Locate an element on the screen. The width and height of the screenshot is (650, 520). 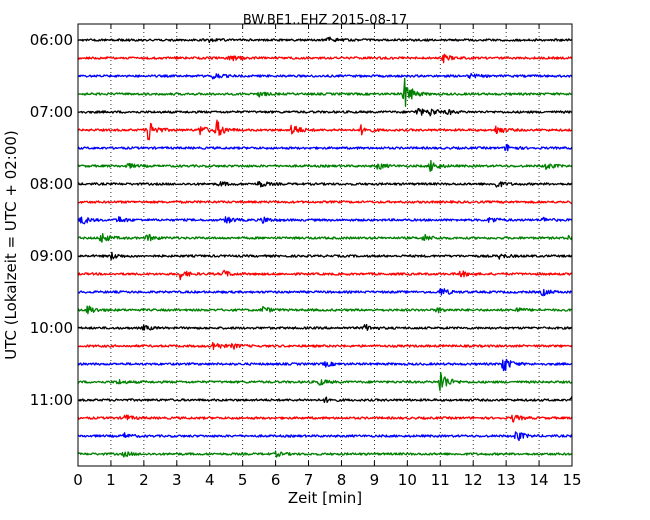
x-tick-label: 15 is located at coordinates (571, 480).